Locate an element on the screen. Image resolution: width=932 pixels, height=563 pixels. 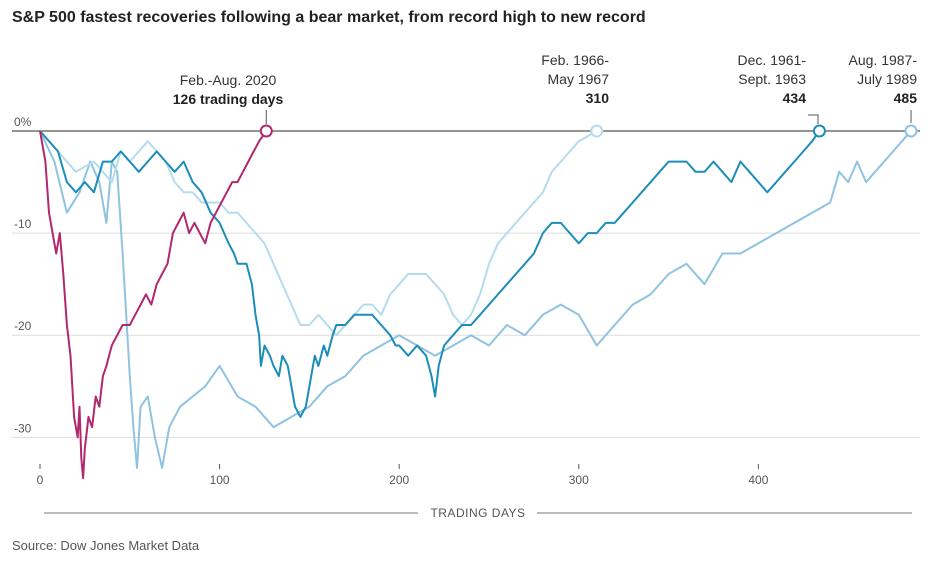
x-axis-ticks: 0 100 200 300 400 is located at coordinates (403, 475).